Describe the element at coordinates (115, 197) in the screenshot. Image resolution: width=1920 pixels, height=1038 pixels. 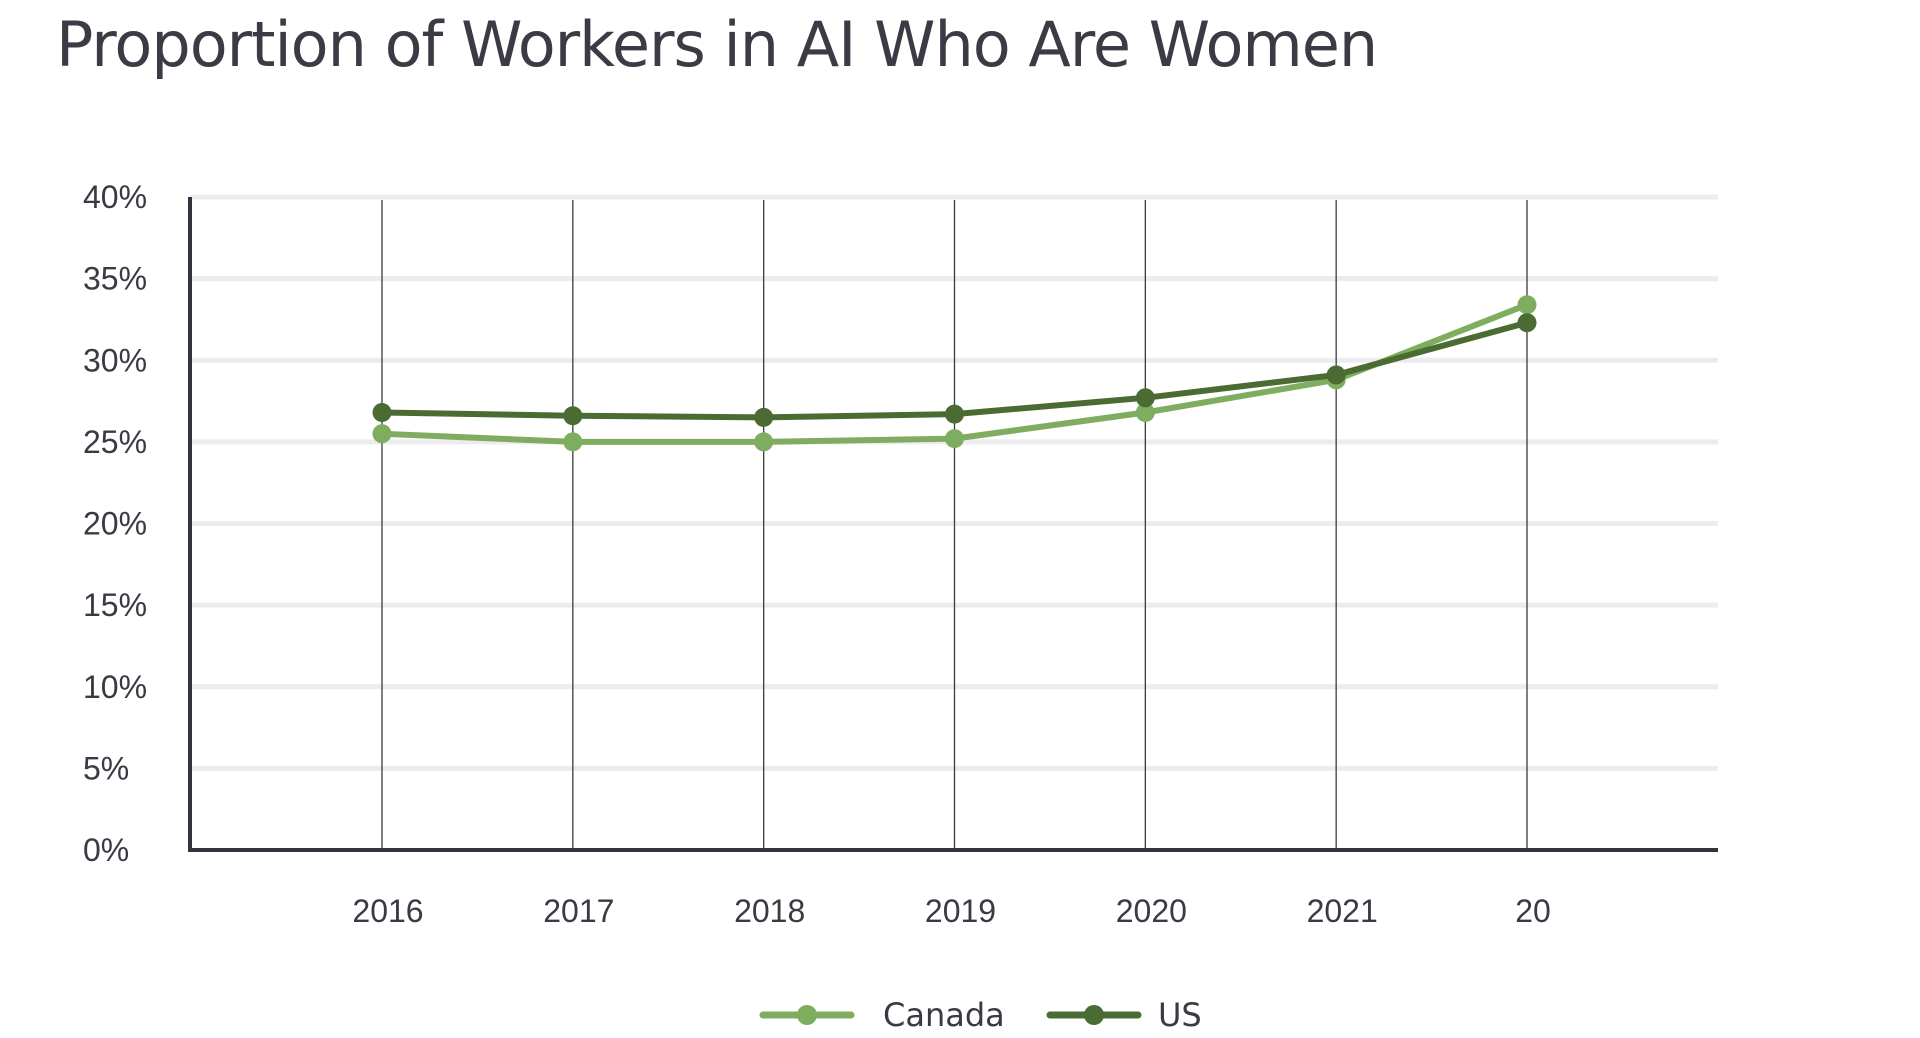
I see `y-tick-label: 40%` at that location.